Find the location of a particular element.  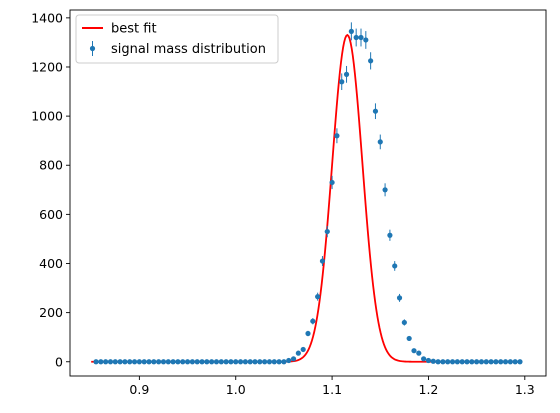

legend-label-signal-mass-distribution: signal mass distribution is located at coordinates (188, 49).